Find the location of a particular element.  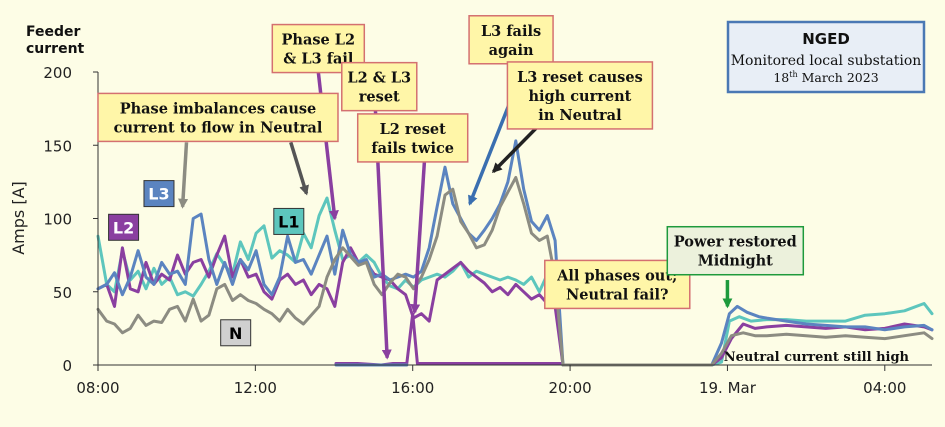

power-restored: Power restored Midnight is located at coordinates (735, 250).